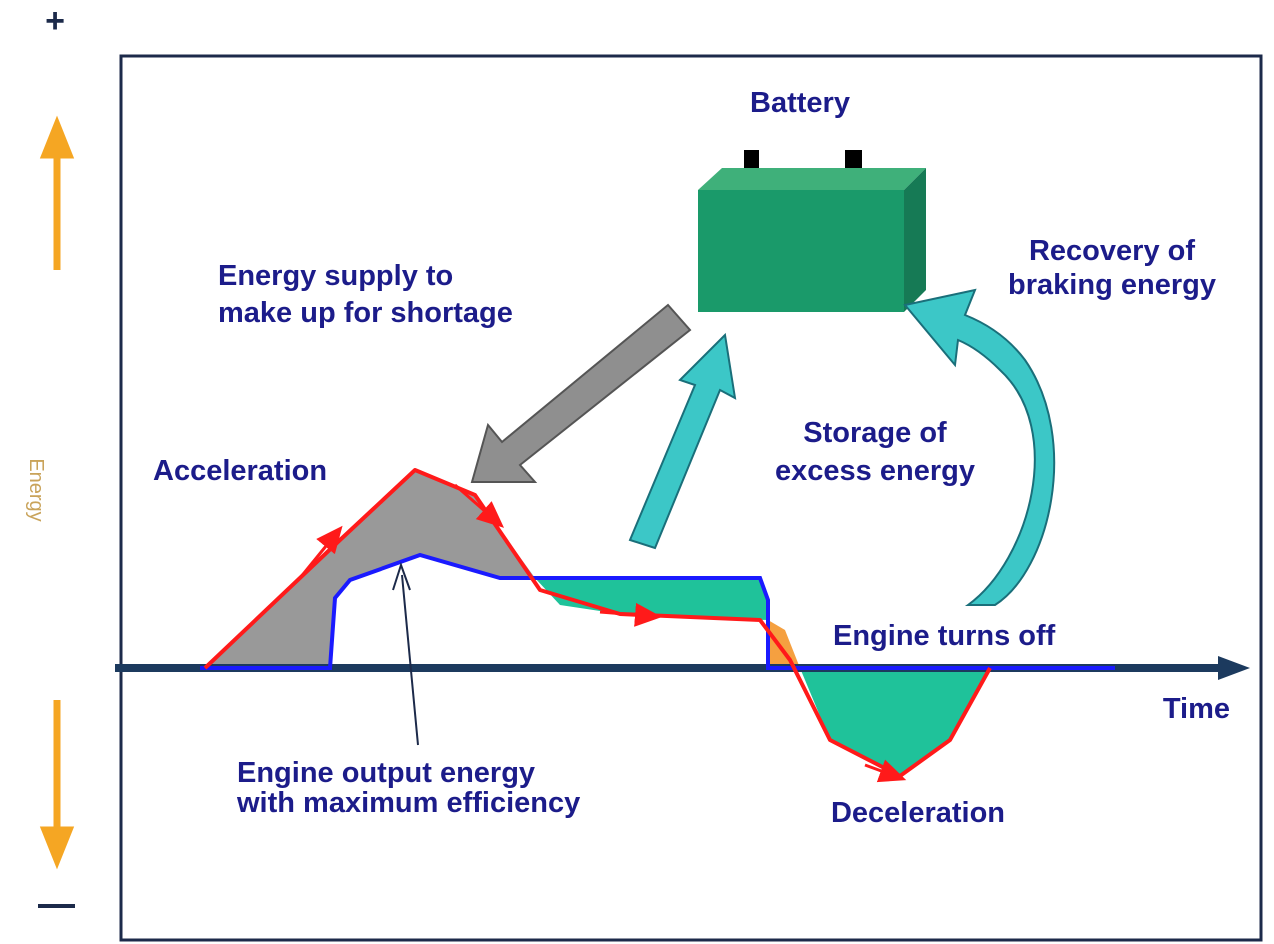 This screenshot has width=1274, height=944. I want to click on storage-arrow, so click(682, 441).